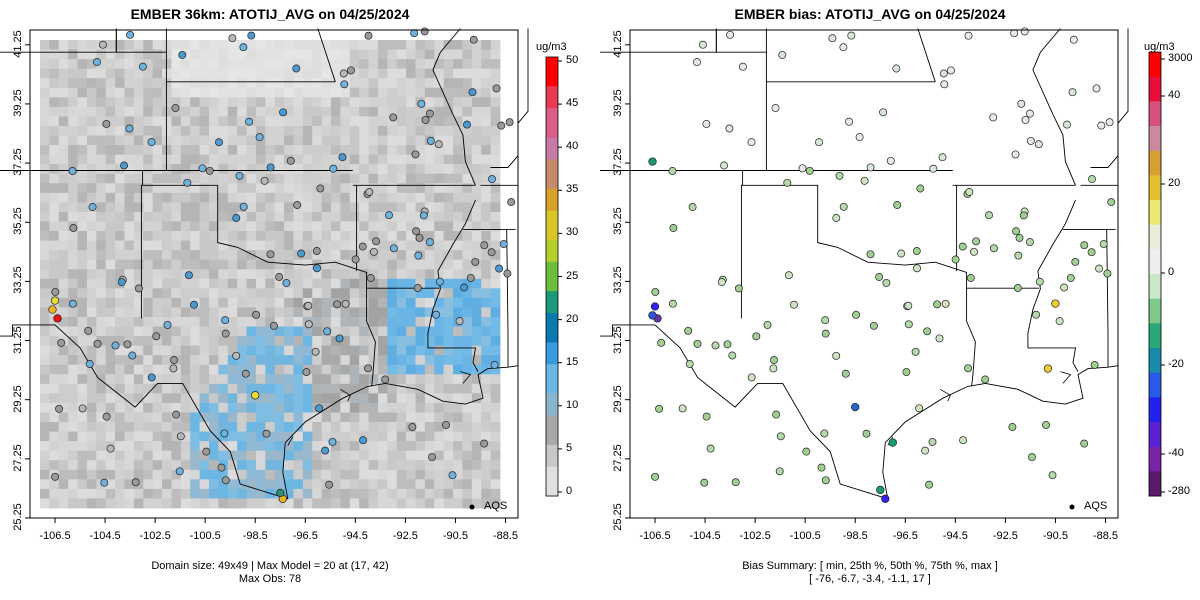  Describe the element at coordinates (572, 318) in the screenshot. I see `colorbar-tick-label: 20` at that location.